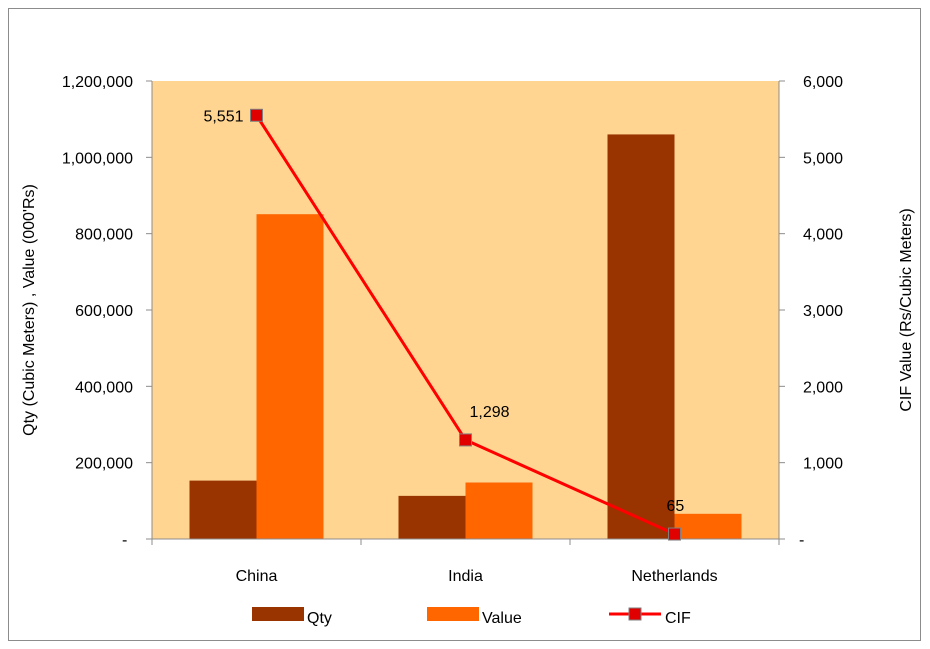 The image size is (930, 649). Describe the element at coordinates (290, 376) in the screenshot. I see `bar-value-china` at that location.